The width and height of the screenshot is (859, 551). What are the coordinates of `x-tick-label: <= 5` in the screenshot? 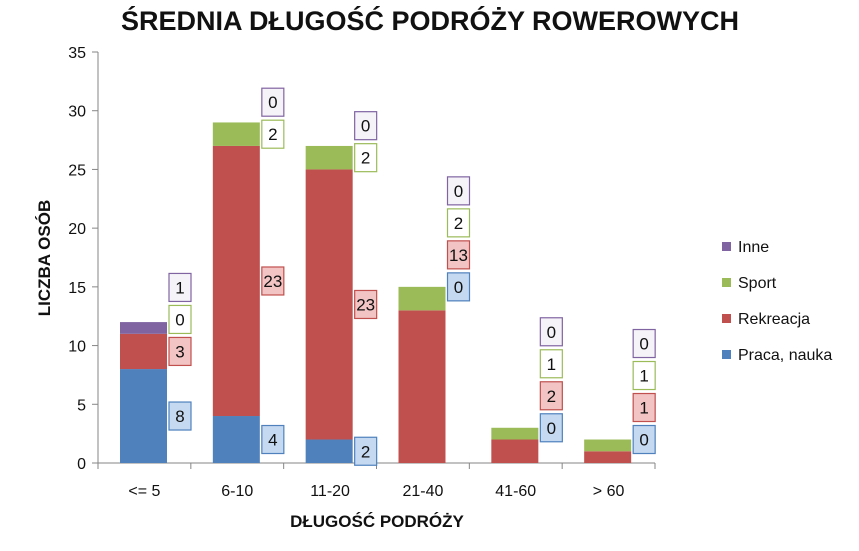 It's located at (144, 491).